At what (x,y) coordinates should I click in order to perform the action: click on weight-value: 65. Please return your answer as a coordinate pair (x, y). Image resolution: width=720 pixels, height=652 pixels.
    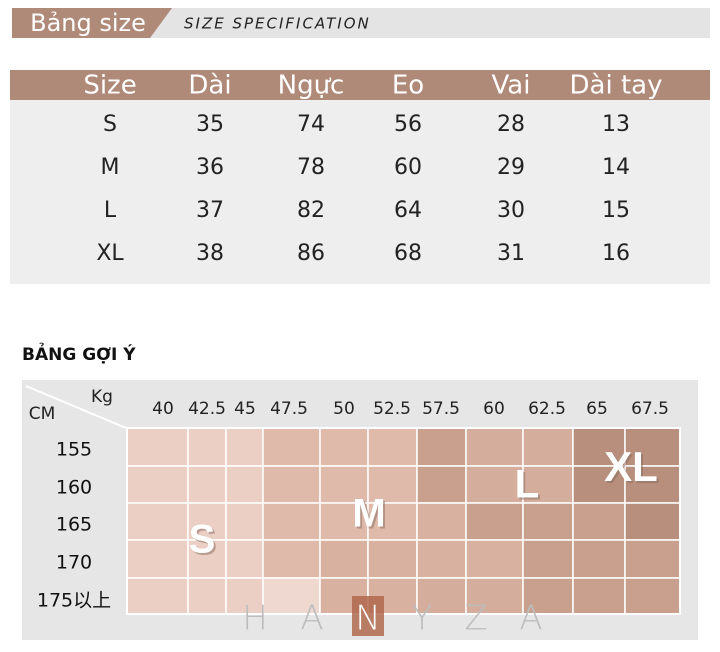
    Looking at the image, I should click on (597, 409).